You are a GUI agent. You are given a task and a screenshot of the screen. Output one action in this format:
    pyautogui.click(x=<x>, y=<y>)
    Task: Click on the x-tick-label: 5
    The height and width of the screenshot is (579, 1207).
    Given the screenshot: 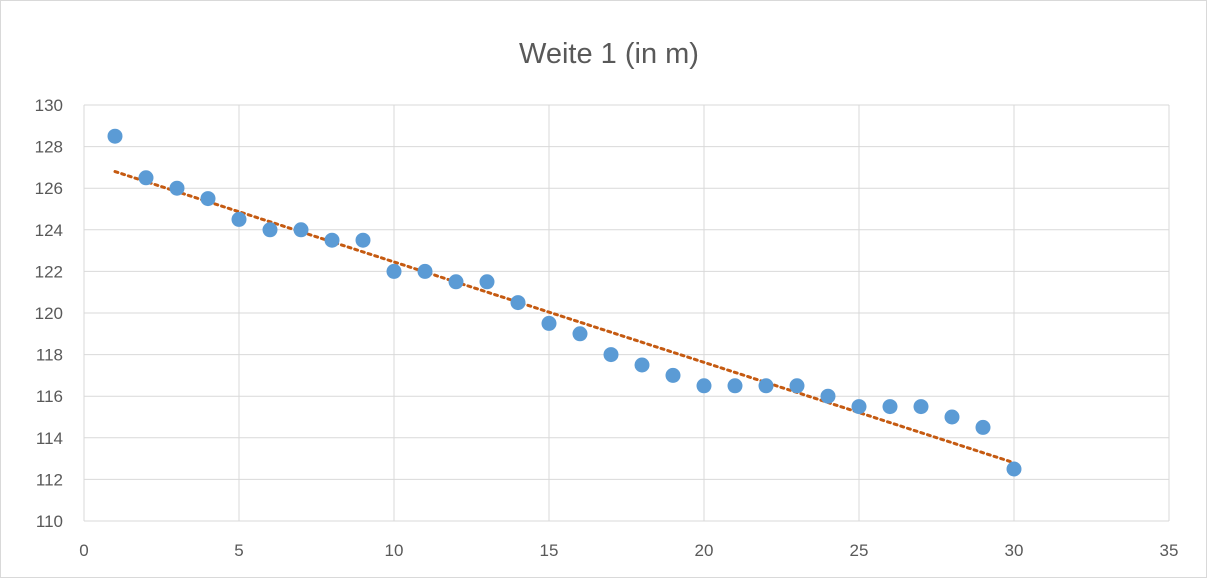 What is the action you would take?
    pyautogui.click(x=238, y=550)
    